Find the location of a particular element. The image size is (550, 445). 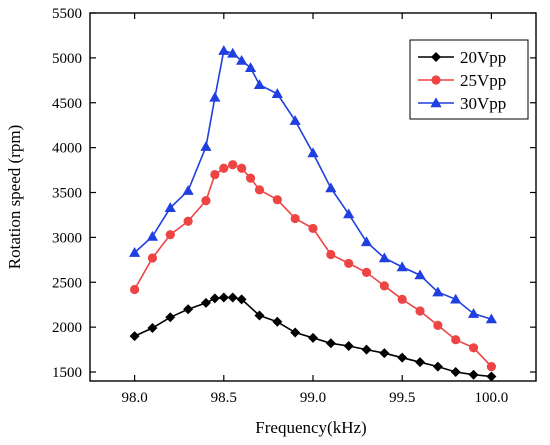

legend-label: 30Vpp is located at coordinates (483, 103).